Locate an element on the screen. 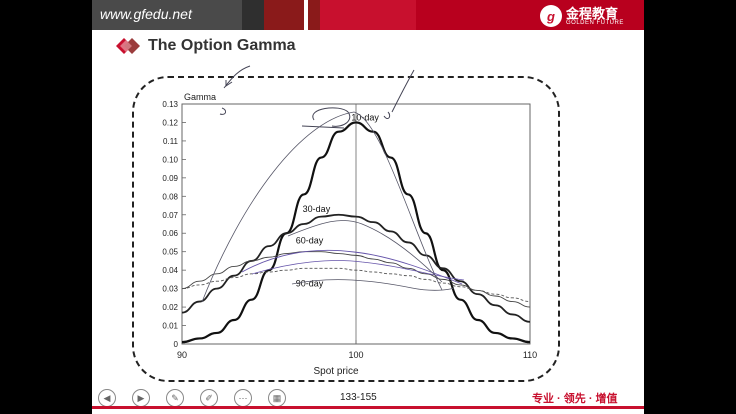  top-banner: www.gfedu.net g 金程教育 GOLDEN FUTURE is located at coordinates (368, 15).